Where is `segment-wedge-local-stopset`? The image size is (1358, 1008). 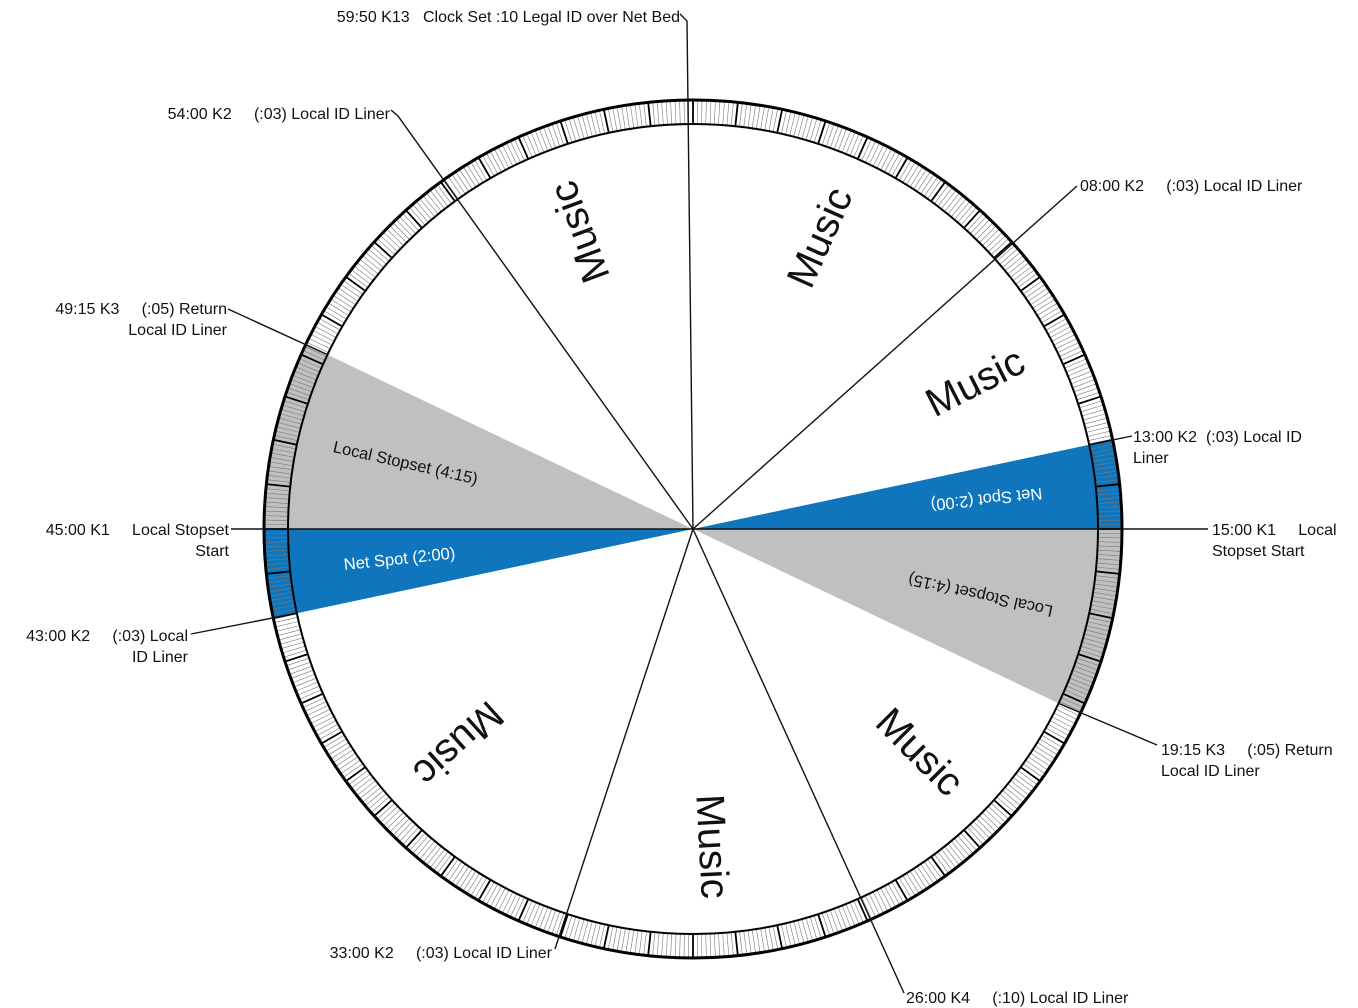 segment-wedge-local-stopset is located at coordinates (490, 441).